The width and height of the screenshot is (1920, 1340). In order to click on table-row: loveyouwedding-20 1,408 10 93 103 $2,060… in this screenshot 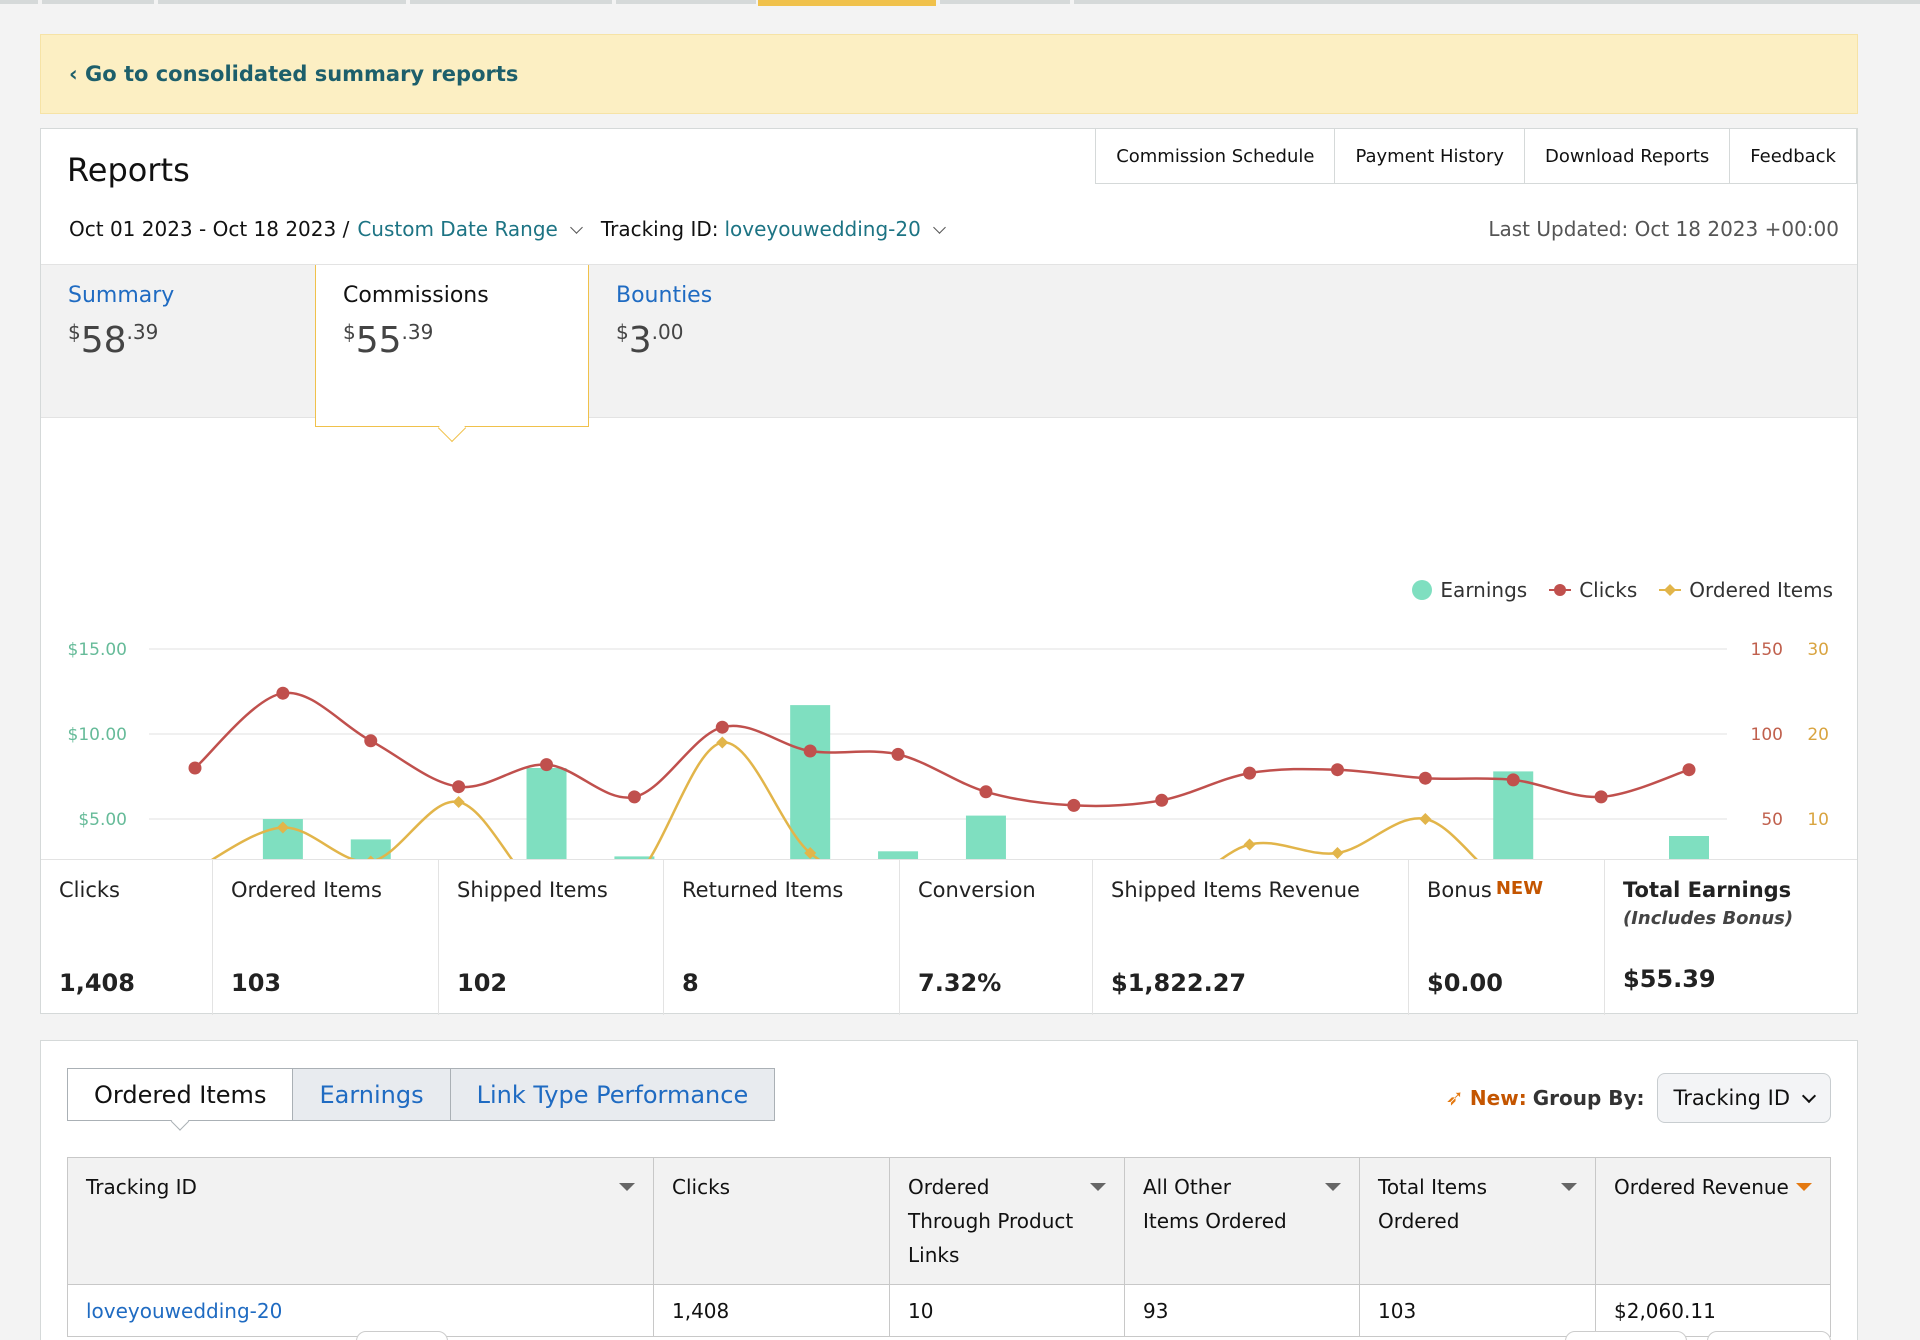, I will do `click(949, 1310)`.